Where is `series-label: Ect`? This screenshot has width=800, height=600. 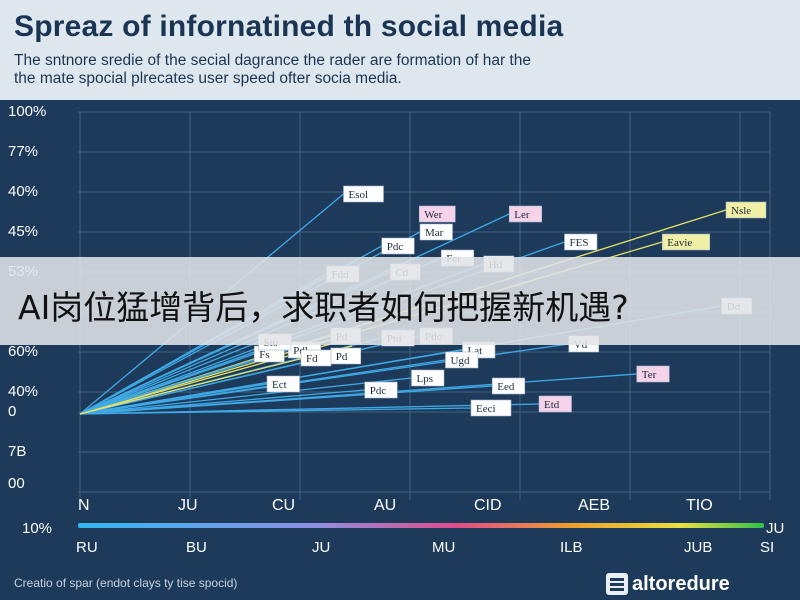 series-label: Ect is located at coordinates (279, 385).